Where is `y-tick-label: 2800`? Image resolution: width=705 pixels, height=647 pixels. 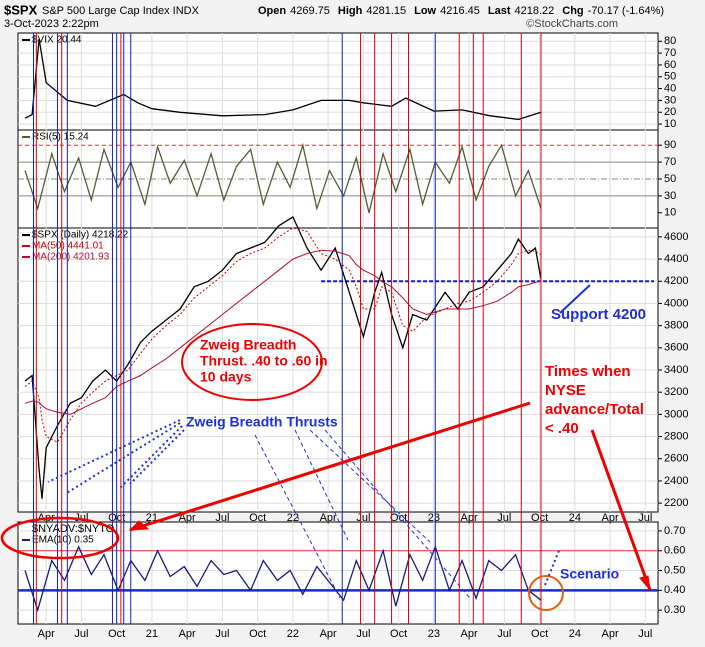
y-tick-label: 2800 is located at coordinates (676, 436).